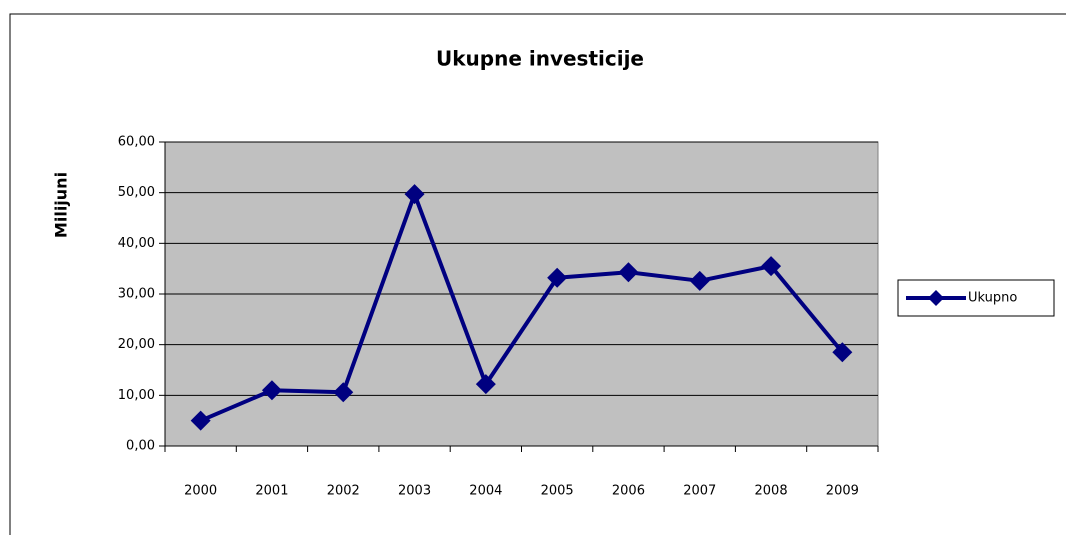  I want to click on y-tick-label: 40,00, so click(136, 243).